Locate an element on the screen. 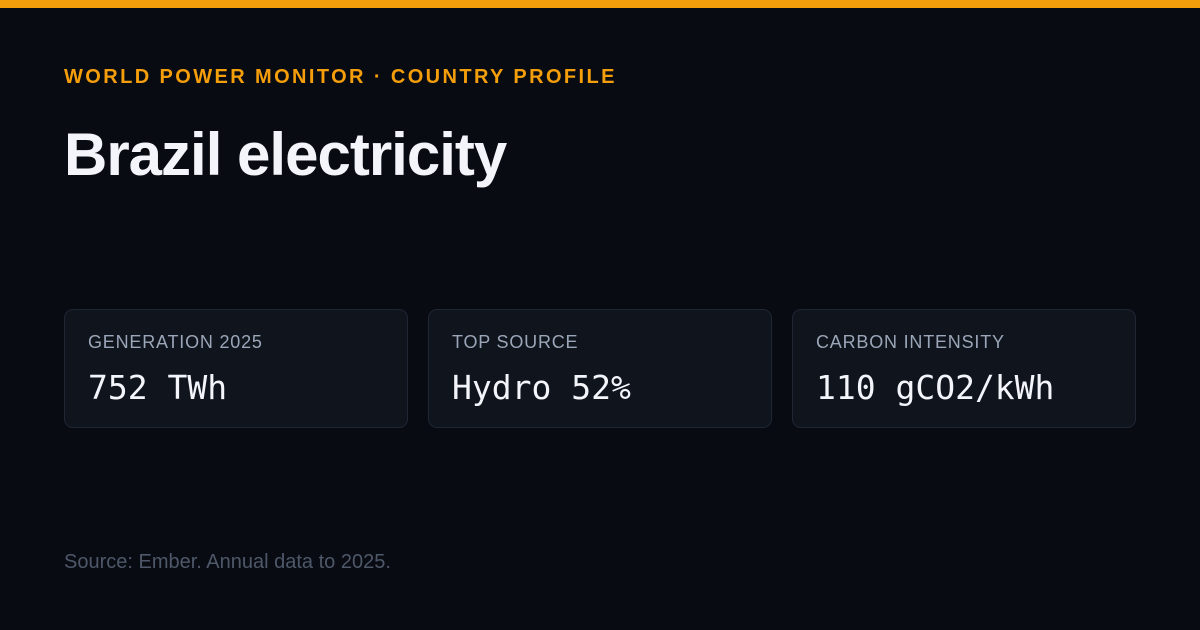 The image size is (1200, 630). stat-card-top-source: TOP SOURCE Hydro 52% is located at coordinates (600, 368).